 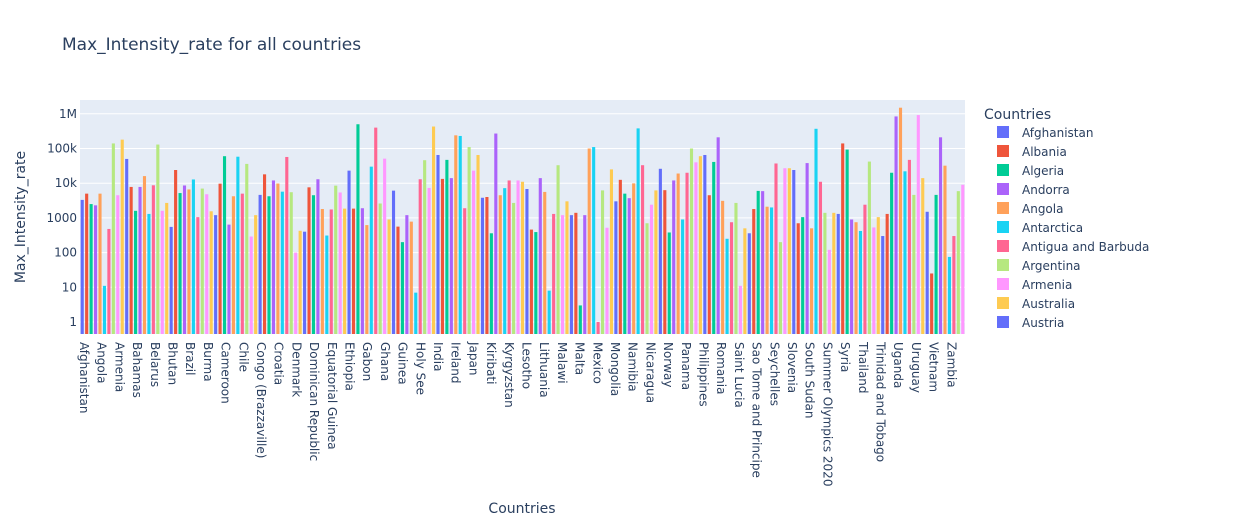 I want to click on legend-item-label: Armenia, so click(x=1047, y=285).